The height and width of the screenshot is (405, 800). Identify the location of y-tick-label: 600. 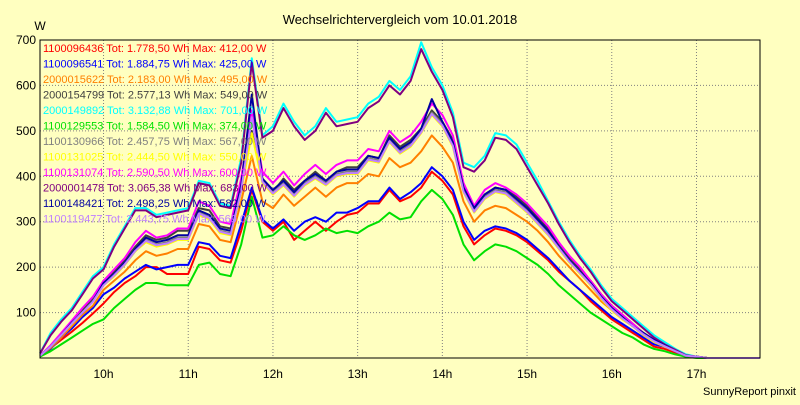
(26, 85).